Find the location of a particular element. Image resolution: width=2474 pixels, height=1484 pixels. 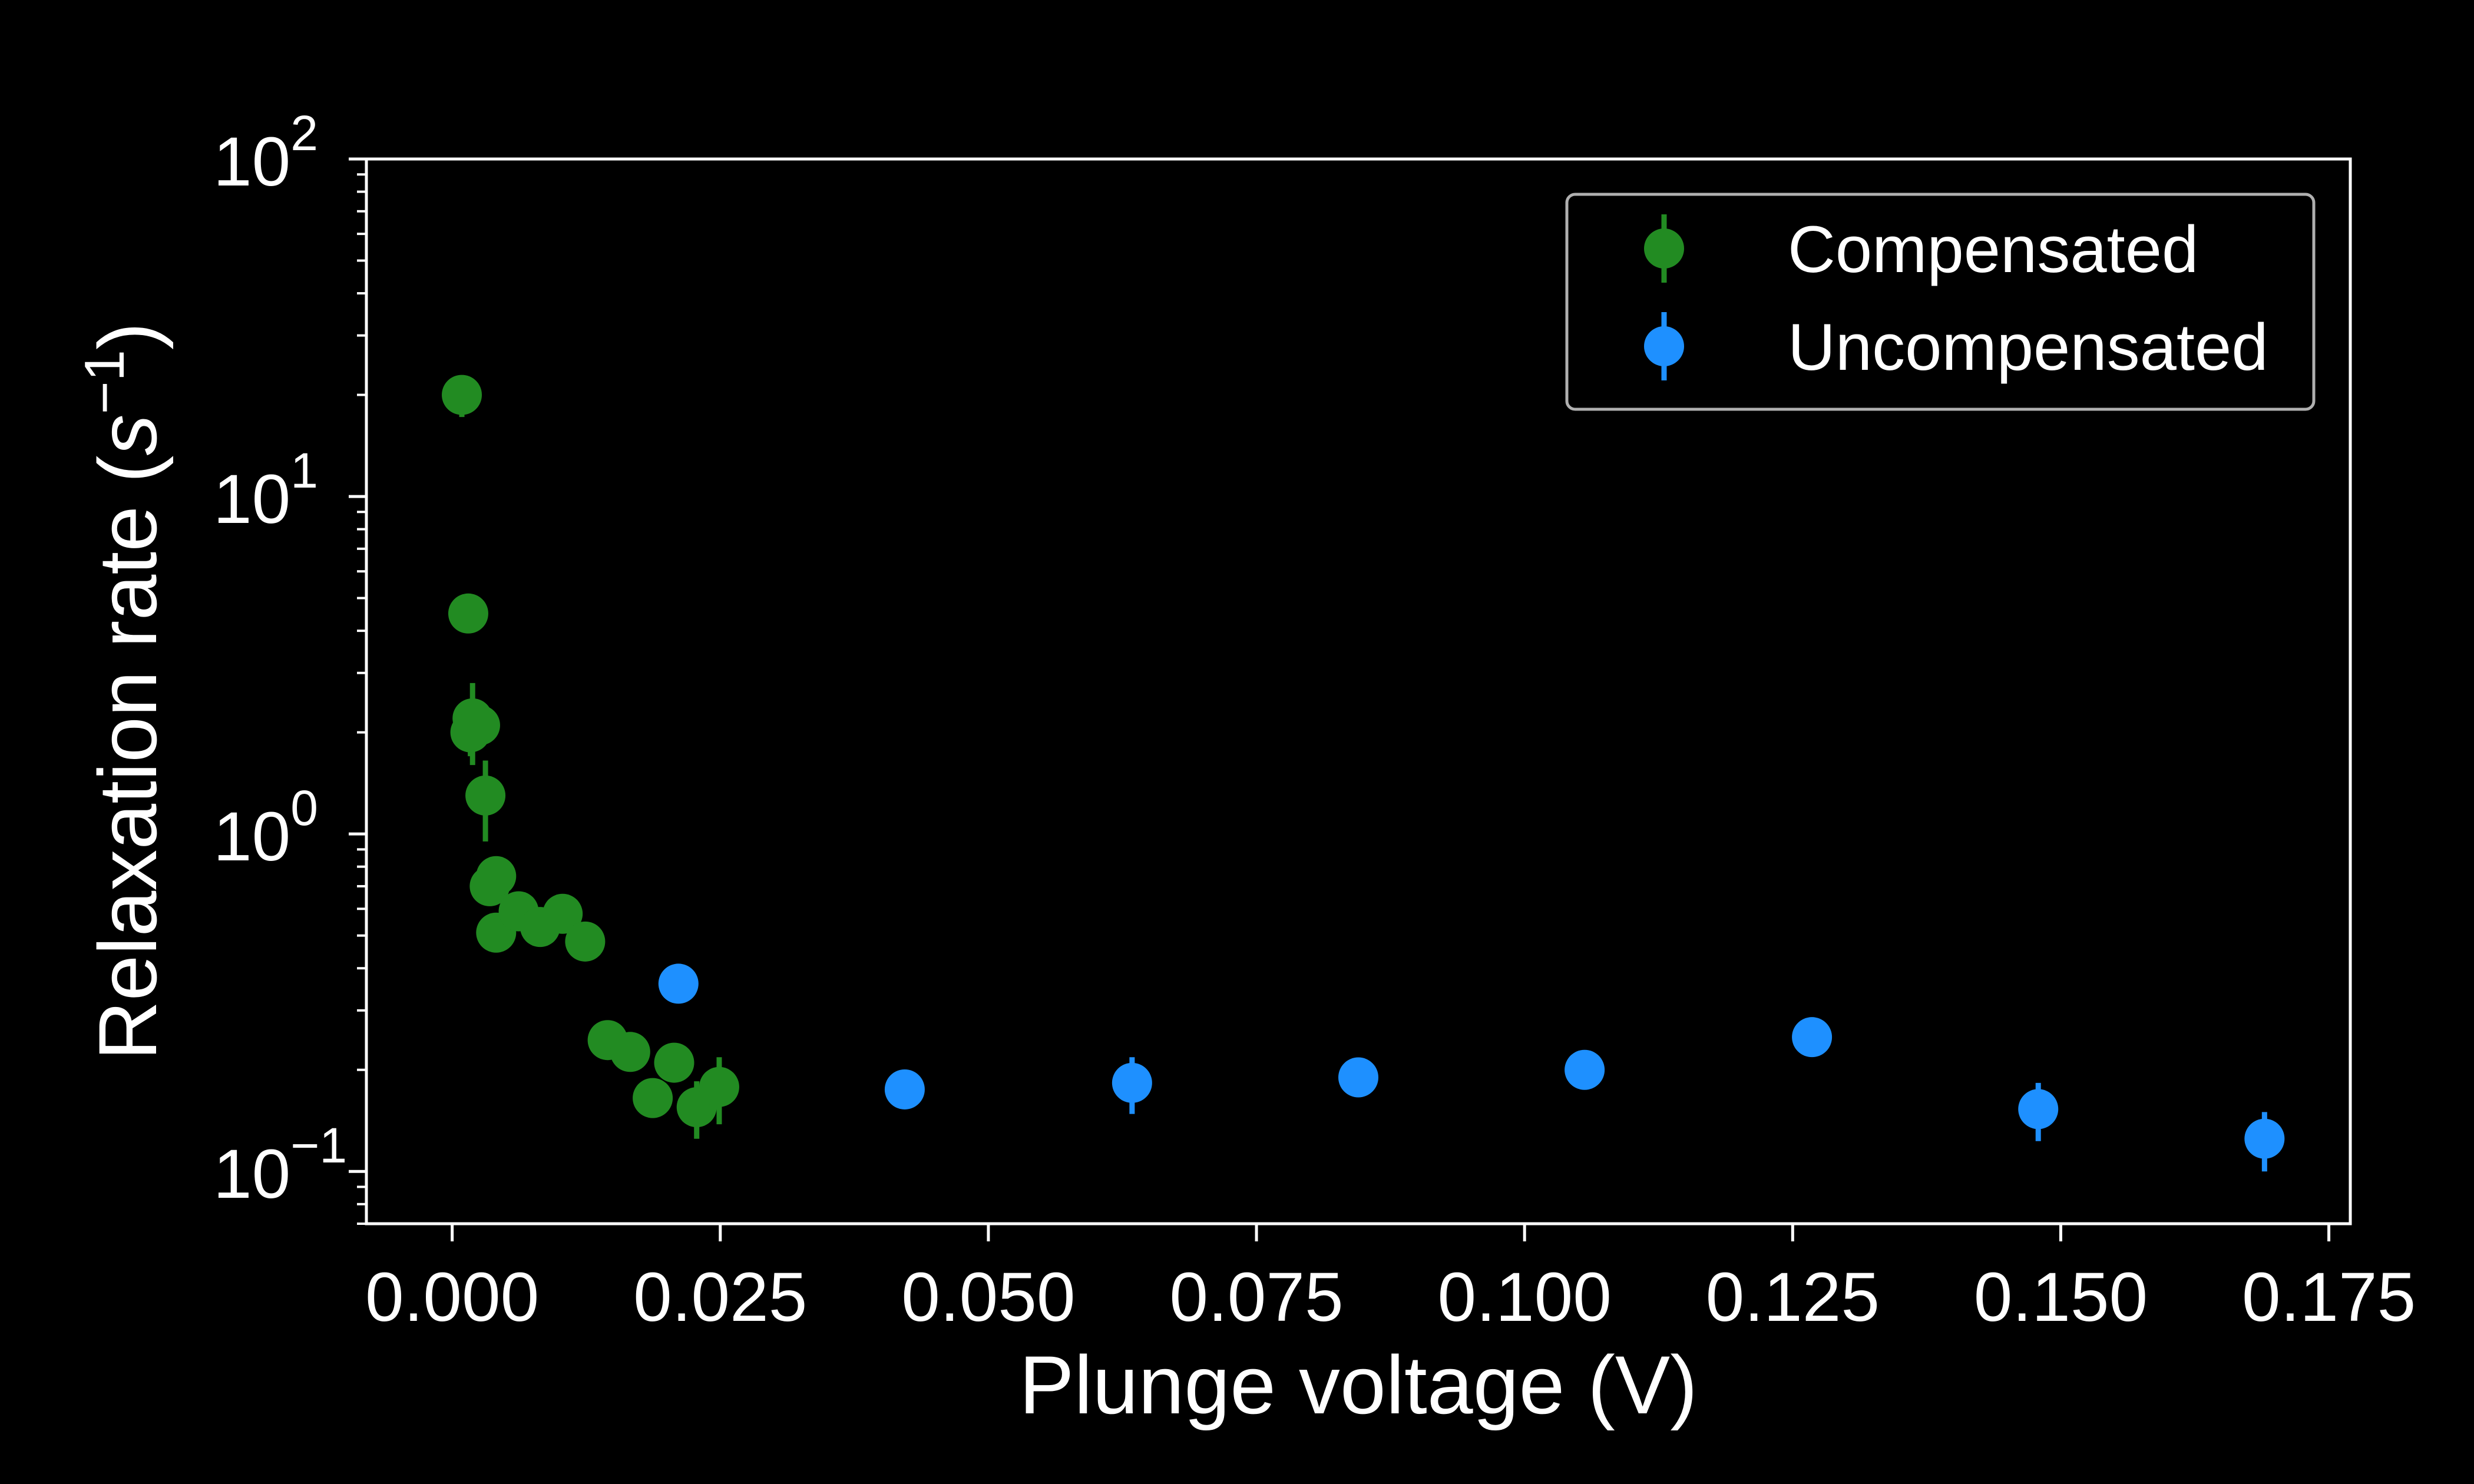

y-axis-label: Relaxation rate (s−1) is located at coordinates (123, 691).